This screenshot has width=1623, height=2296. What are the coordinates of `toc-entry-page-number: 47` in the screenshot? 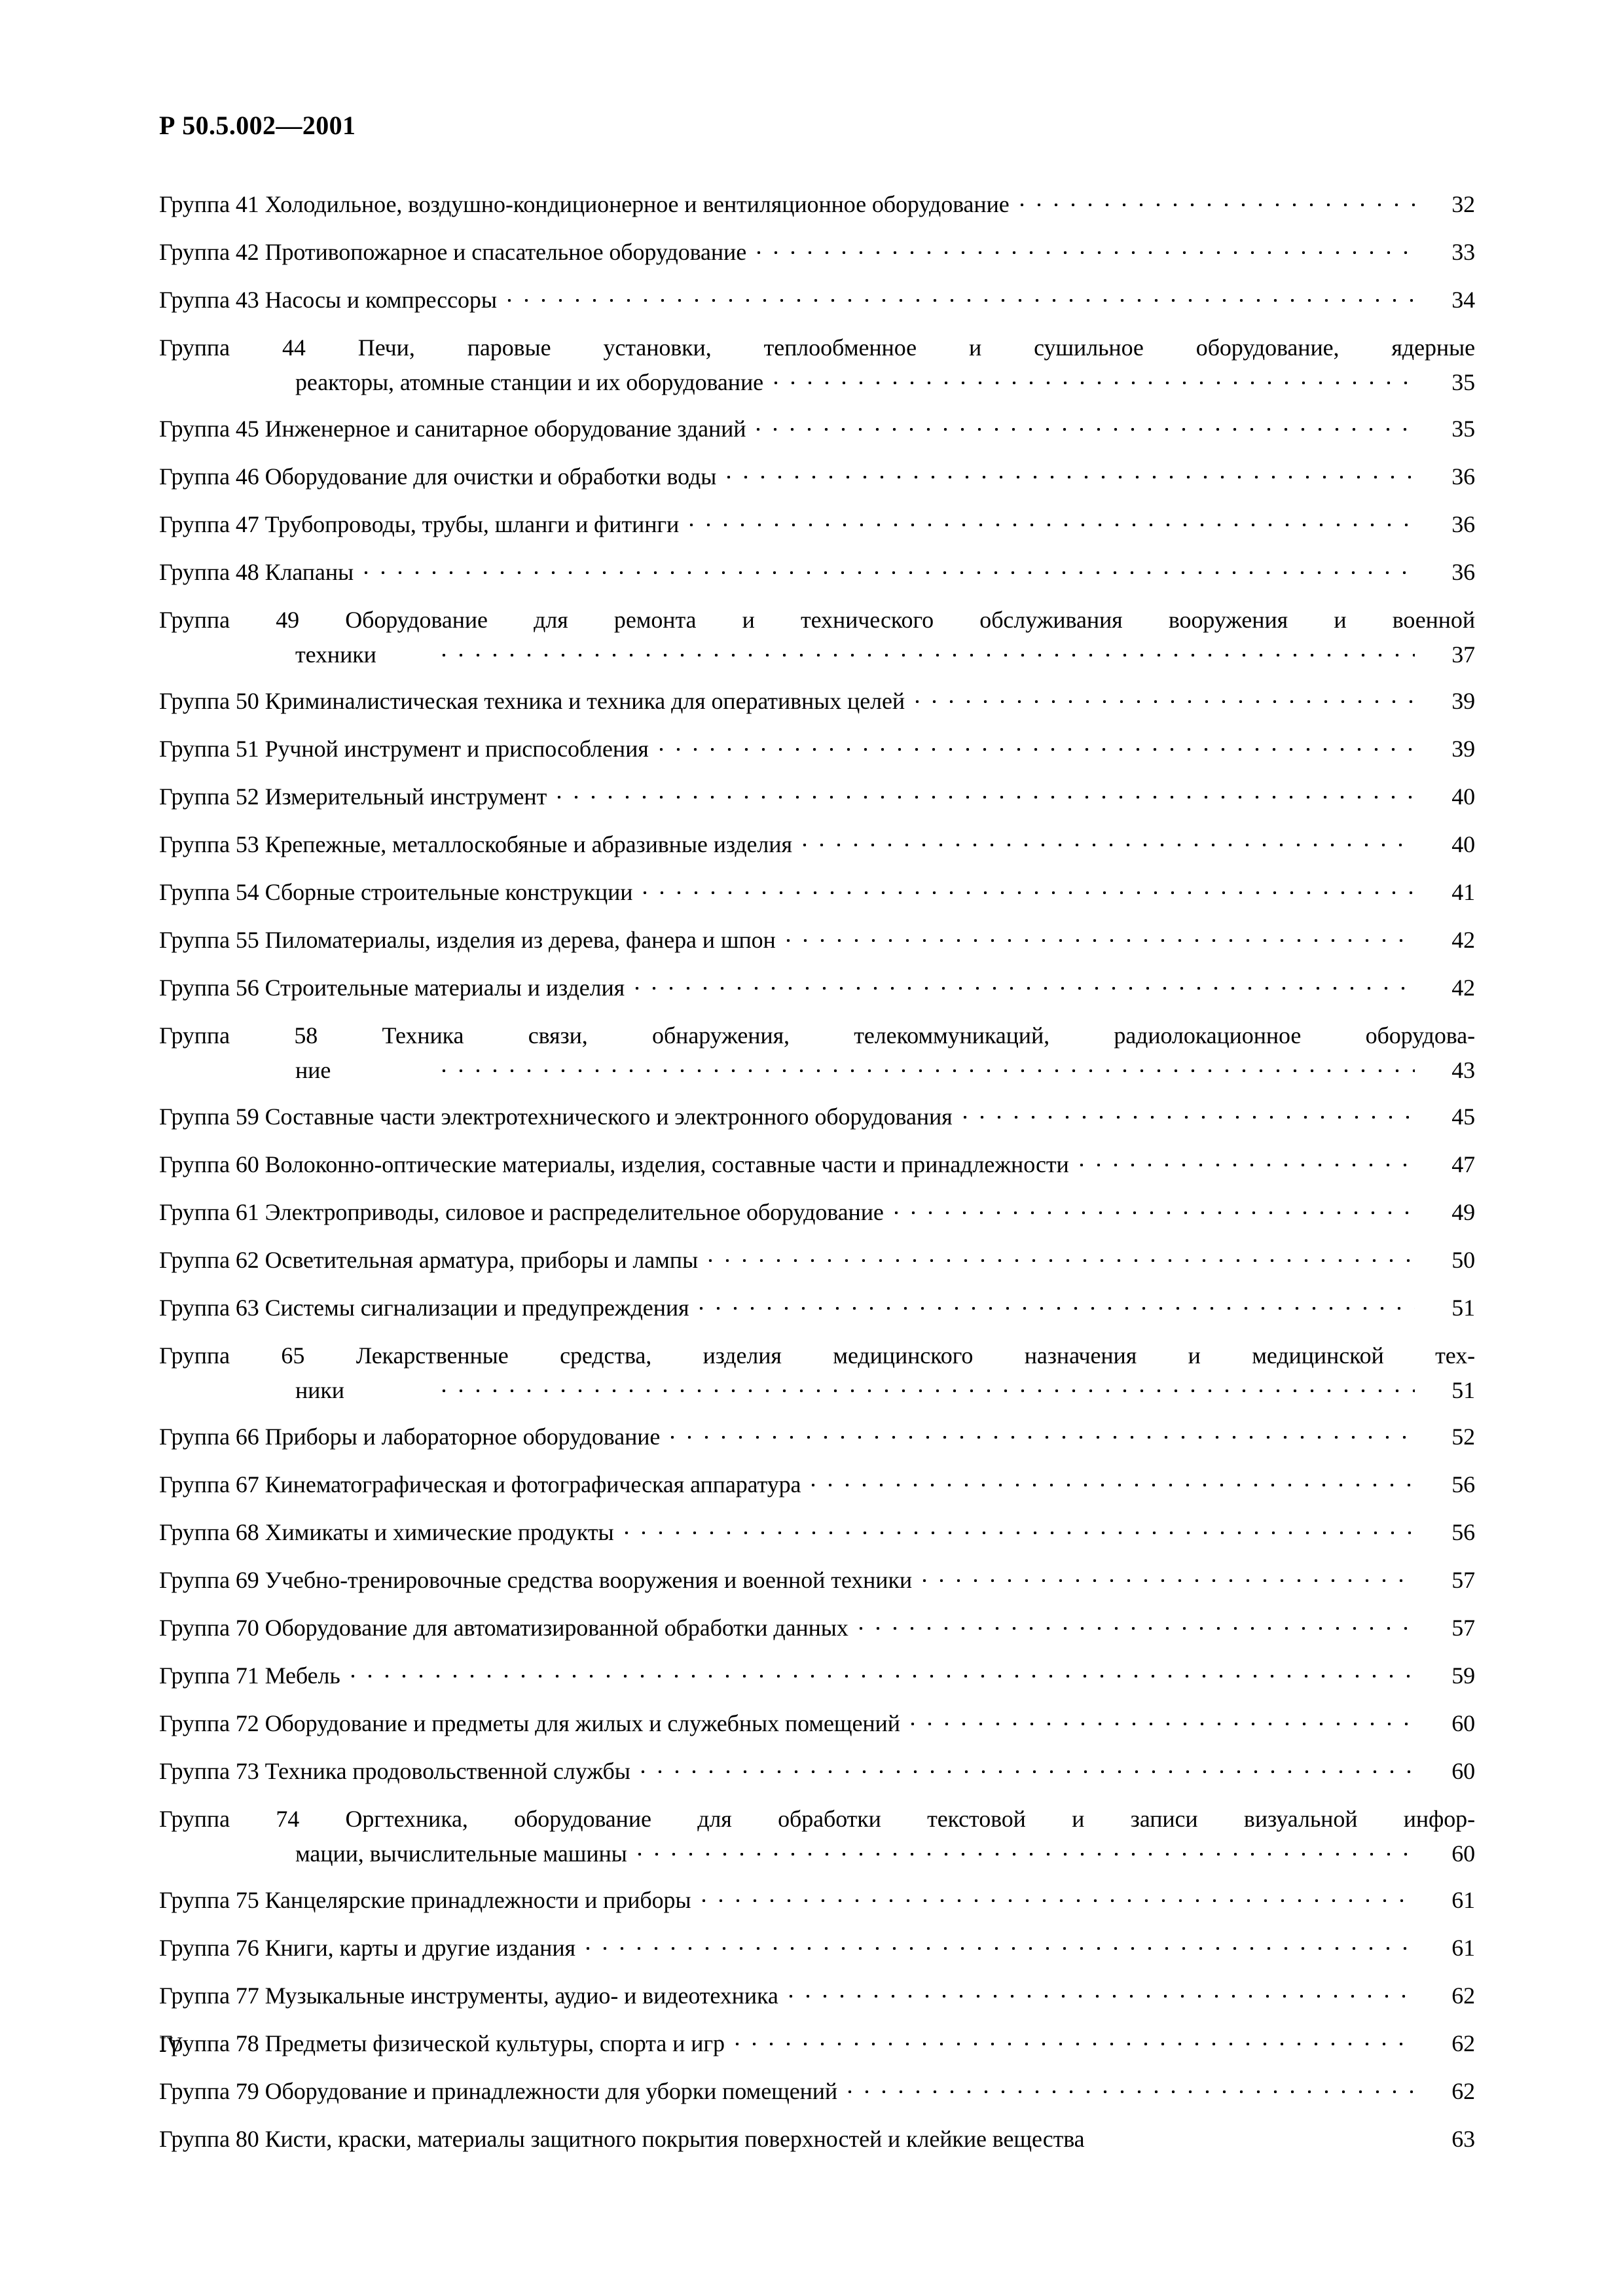 It's located at (1463, 1164).